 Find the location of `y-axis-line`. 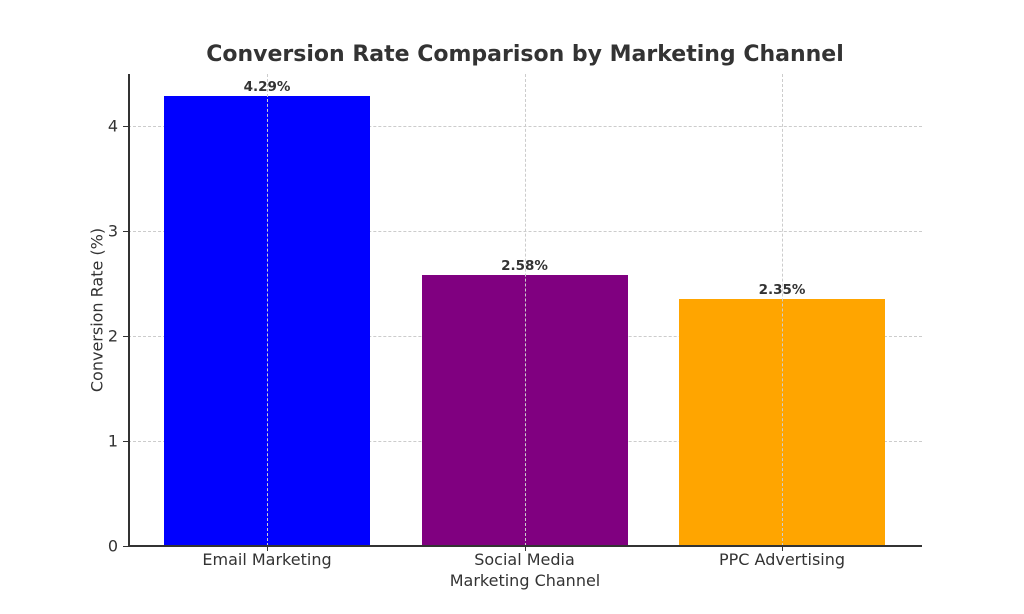

y-axis-line is located at coordinates (129, 310).